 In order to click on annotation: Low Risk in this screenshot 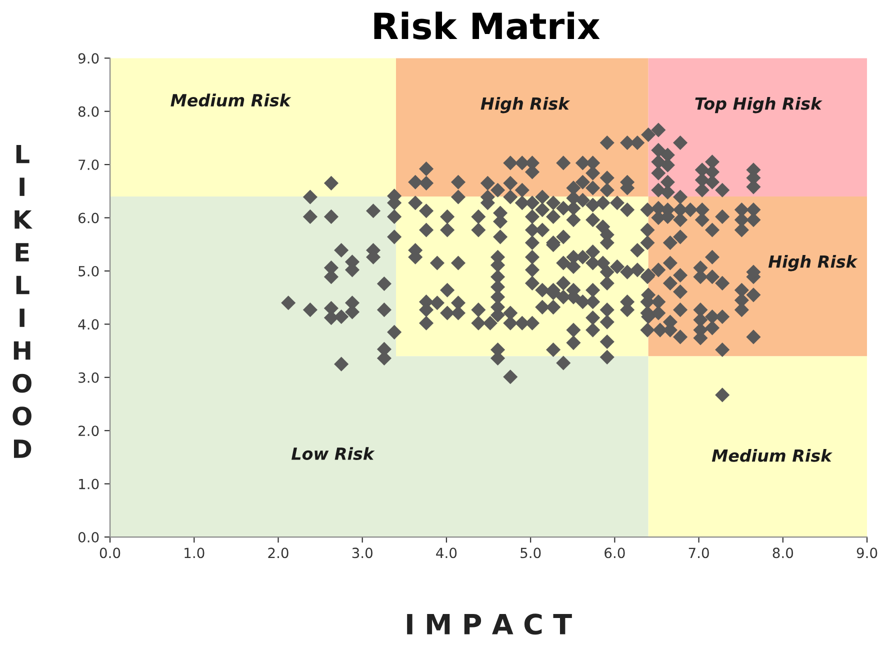, I will do `click(333, 453)`.